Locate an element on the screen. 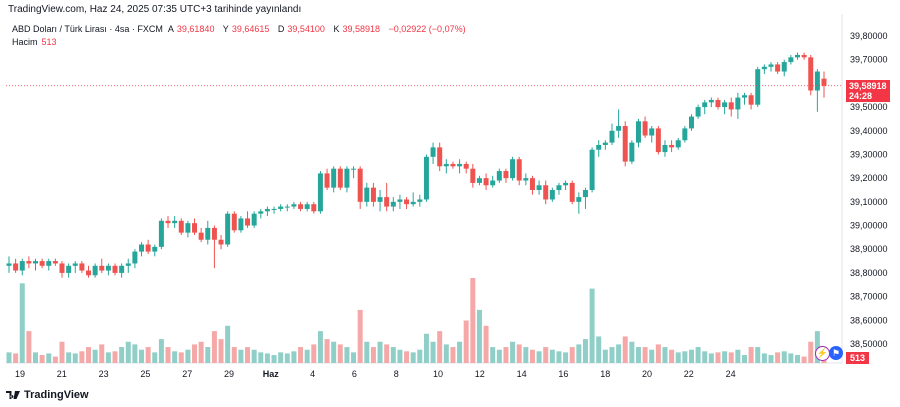 This screenshot has width=900, height=407. close-label: K is located at coordinates (336, 29).